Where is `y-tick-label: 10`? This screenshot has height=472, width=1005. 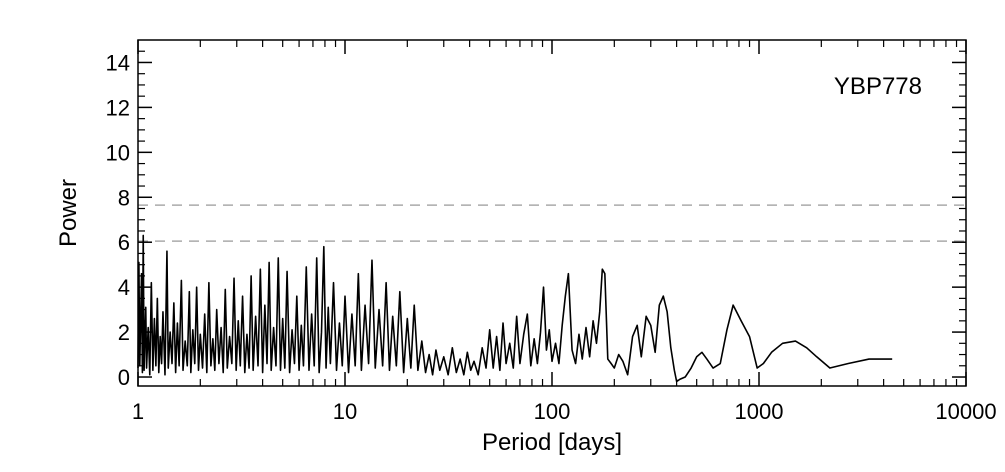 y-tick-label: 10 is located at coordinates (118, 152).